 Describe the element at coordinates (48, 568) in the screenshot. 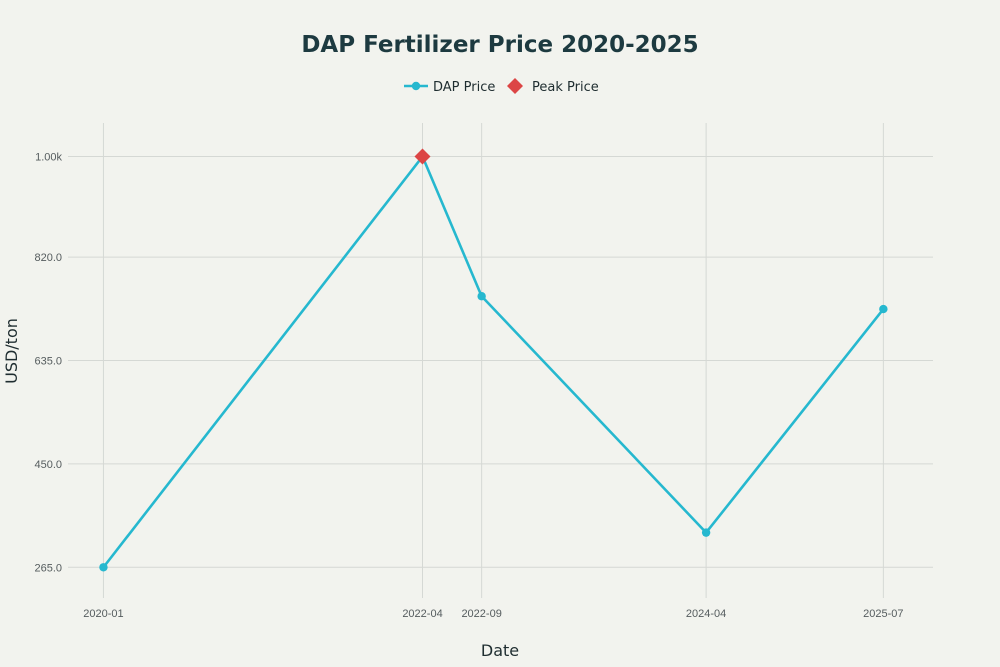

I see `y-tick-label: 265.0` at that location.